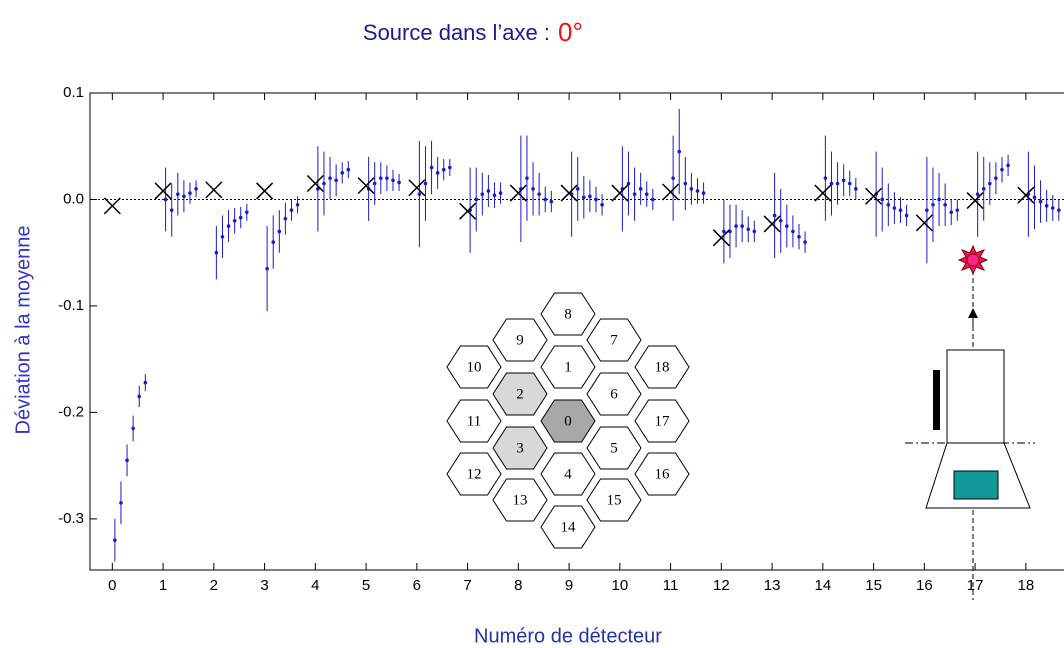  I want to click on source-core, so click(973, 260).